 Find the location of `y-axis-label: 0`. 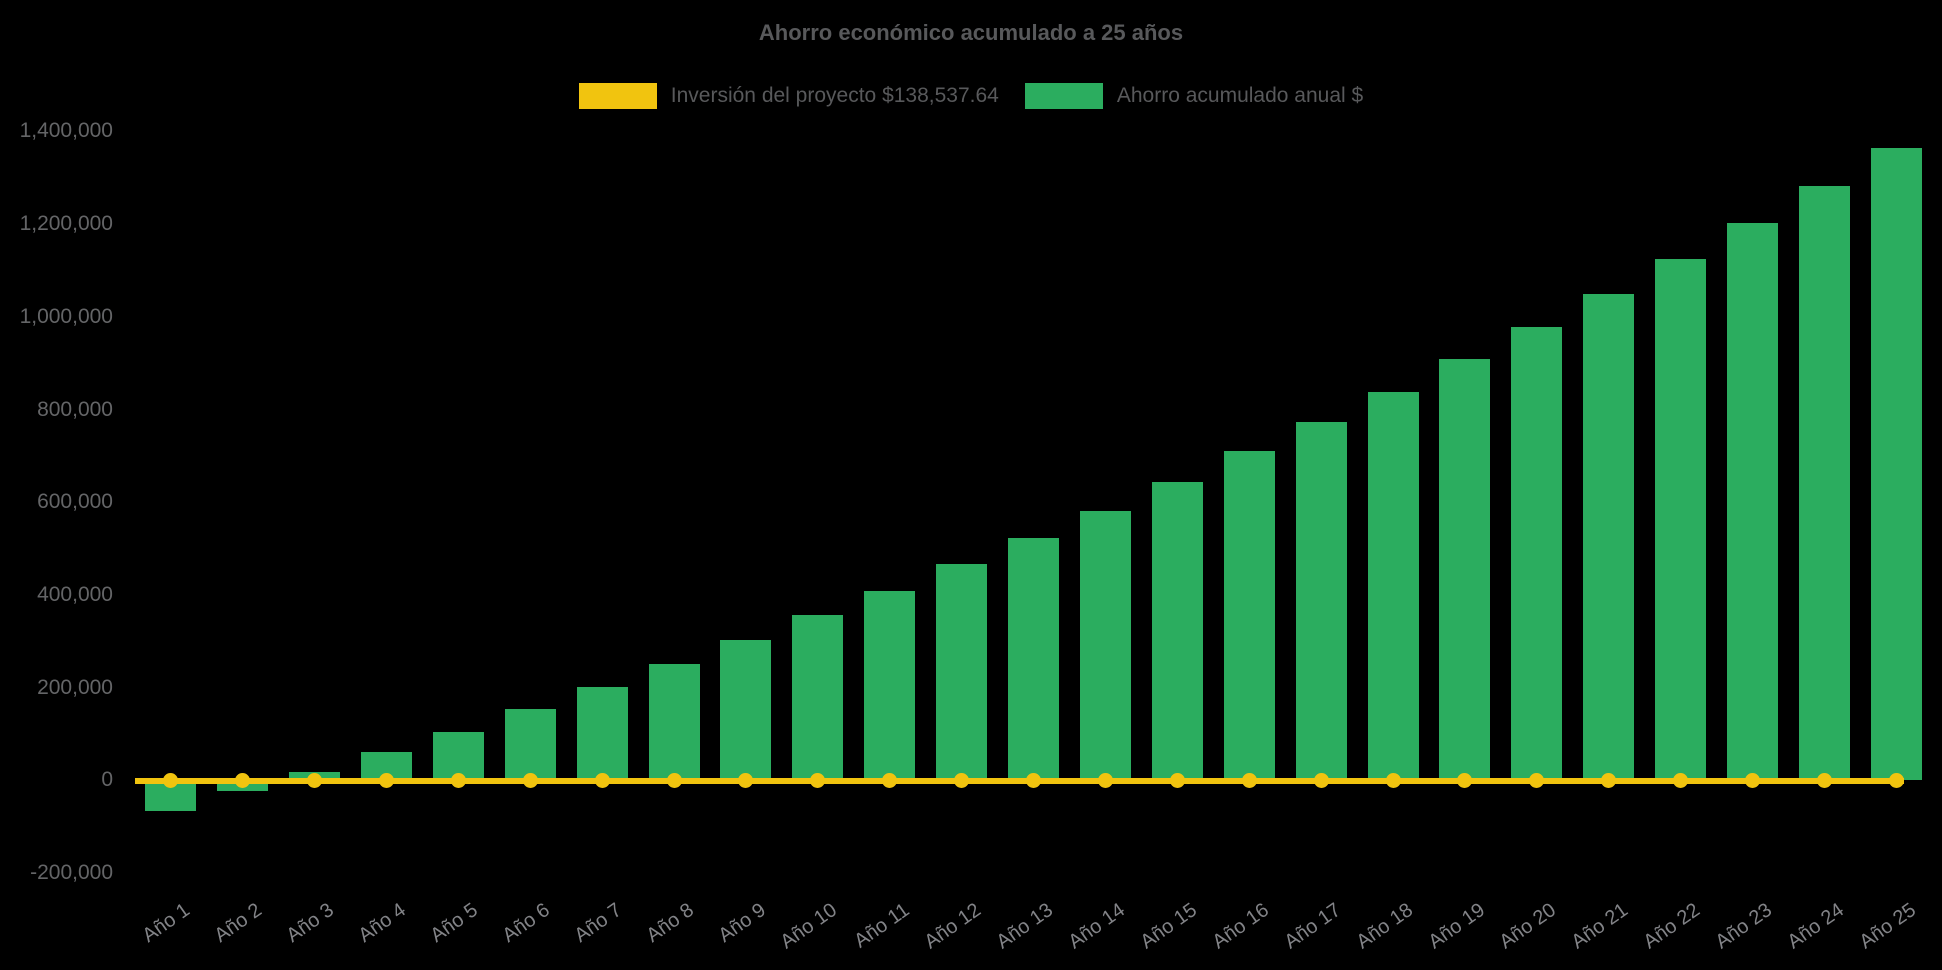

y-axis-label: 0 is located at coordinates (107, 780).